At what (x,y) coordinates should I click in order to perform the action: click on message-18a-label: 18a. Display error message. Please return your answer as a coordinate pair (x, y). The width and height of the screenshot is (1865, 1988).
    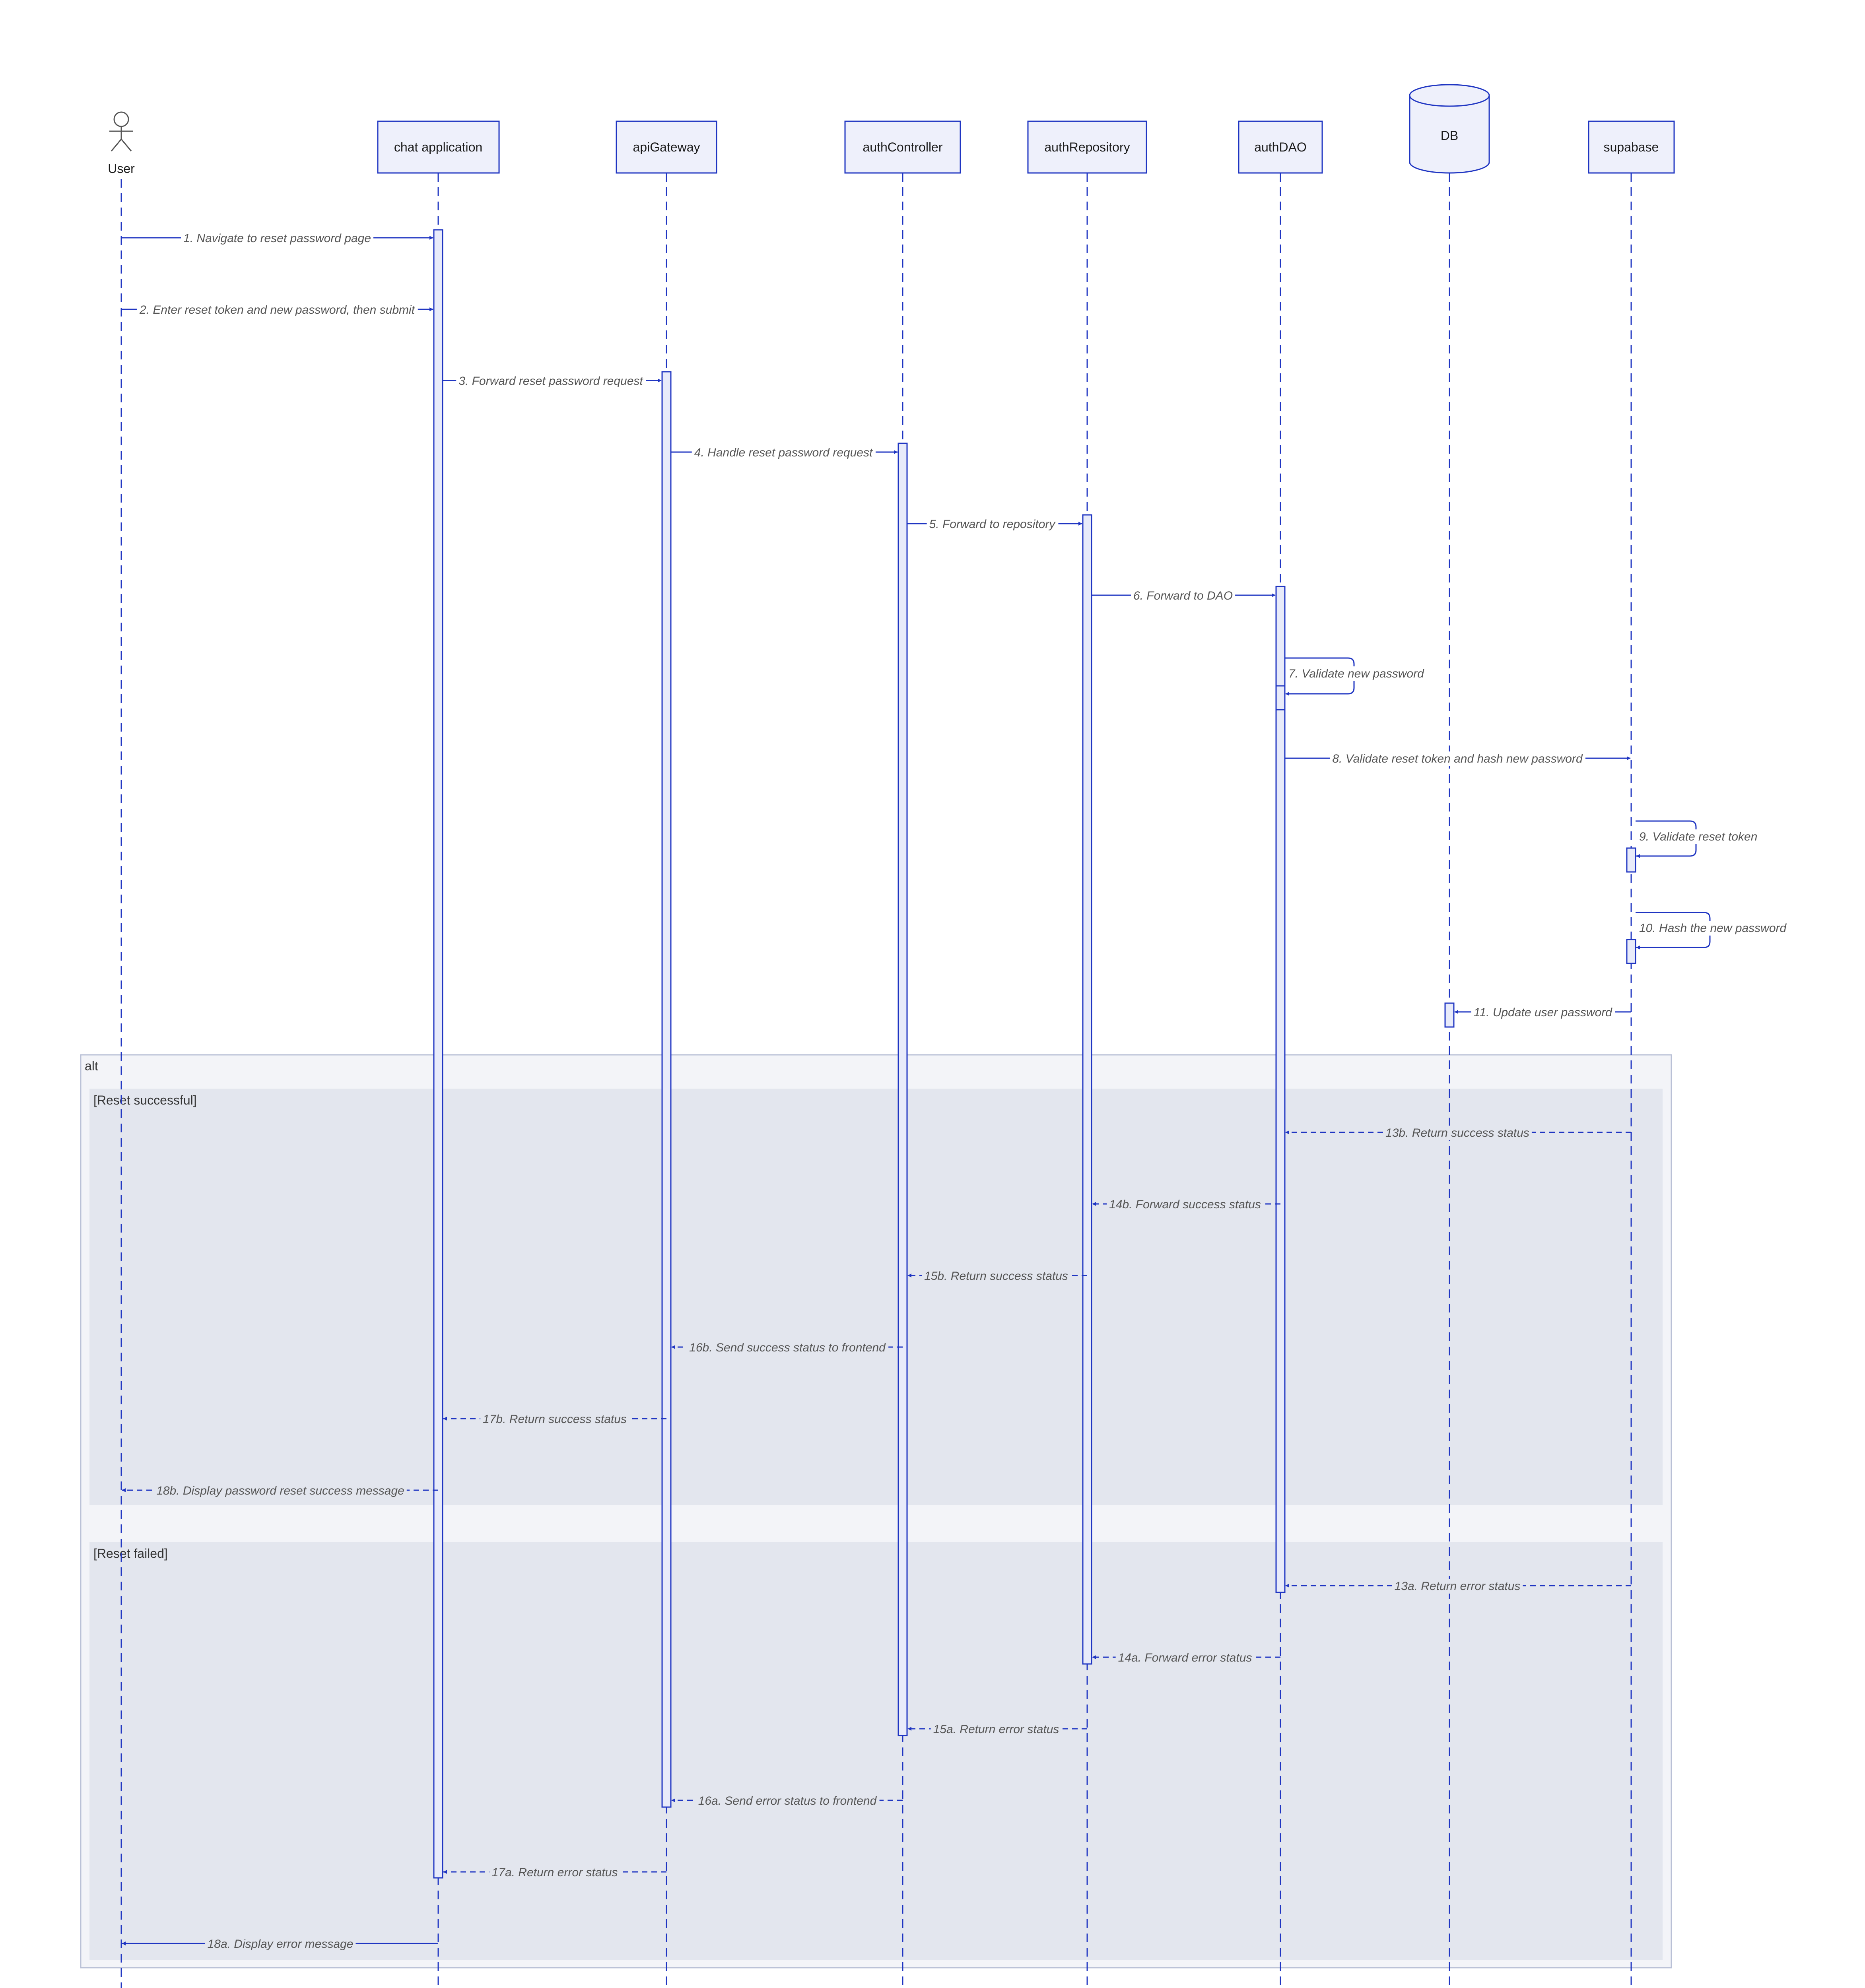
    Looking at the image, I should click on (281, 1944).